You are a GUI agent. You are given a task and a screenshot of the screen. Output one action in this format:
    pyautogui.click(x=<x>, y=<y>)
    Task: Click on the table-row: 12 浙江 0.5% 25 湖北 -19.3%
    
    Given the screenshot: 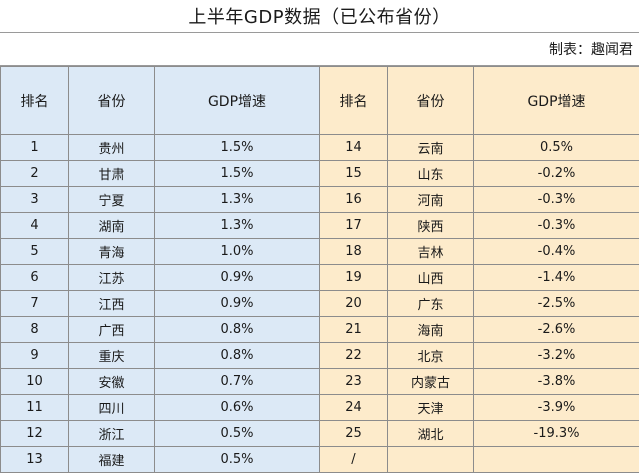 What is the action you would take?
    pyautogui.click(x=320, y=434)
    